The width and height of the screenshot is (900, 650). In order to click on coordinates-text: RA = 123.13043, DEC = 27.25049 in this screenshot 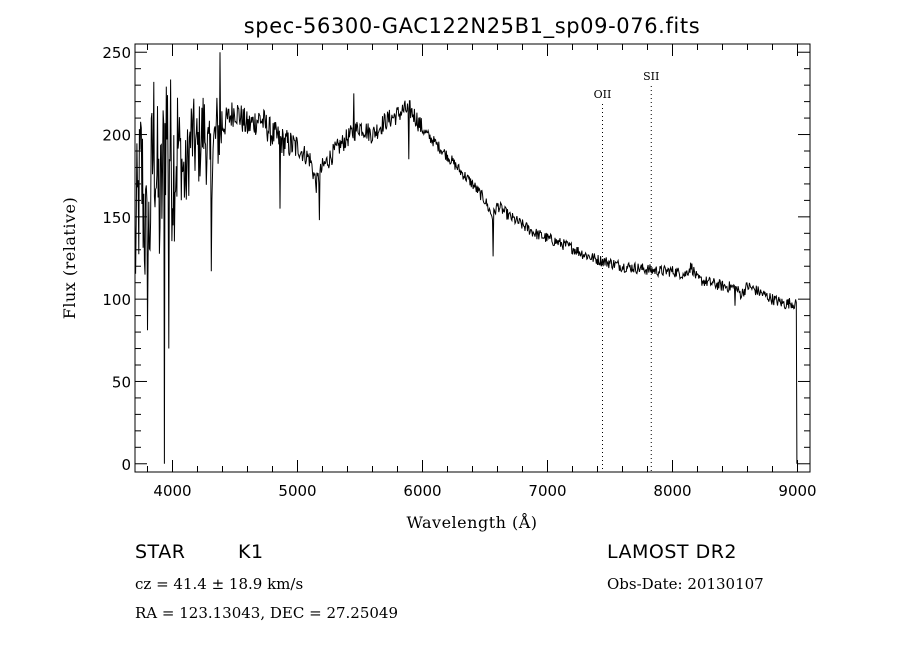, I will do `click(267, 613)`.